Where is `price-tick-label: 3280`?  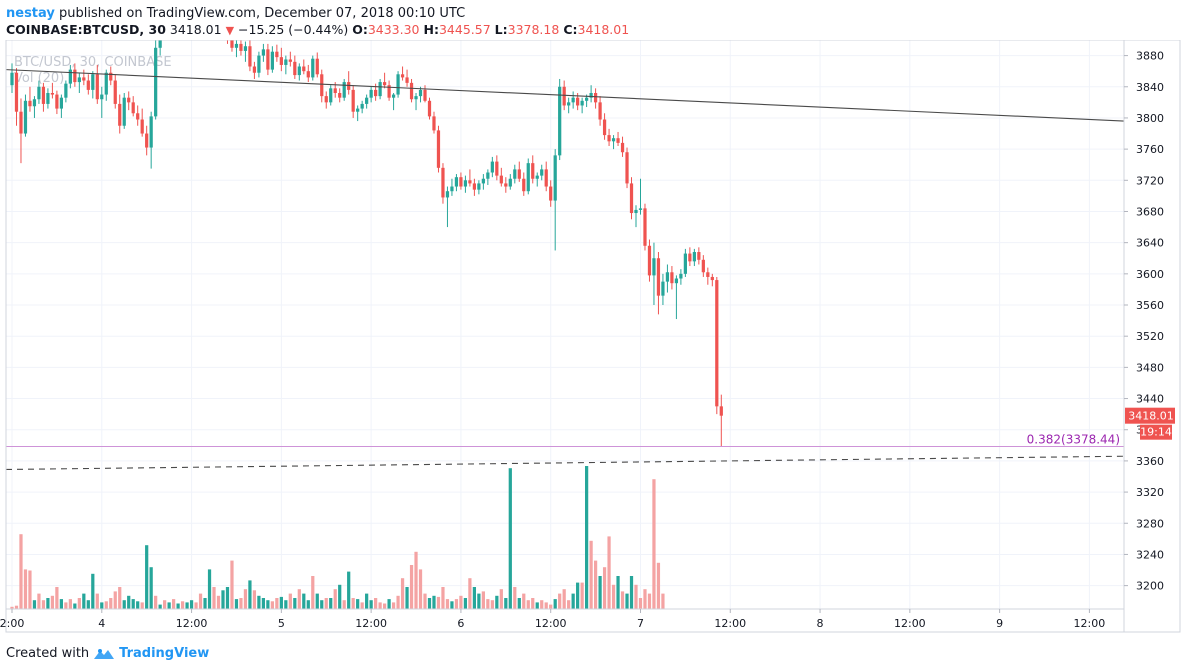 price-tick-label: 3280 is located at coordinates (1150, 523).